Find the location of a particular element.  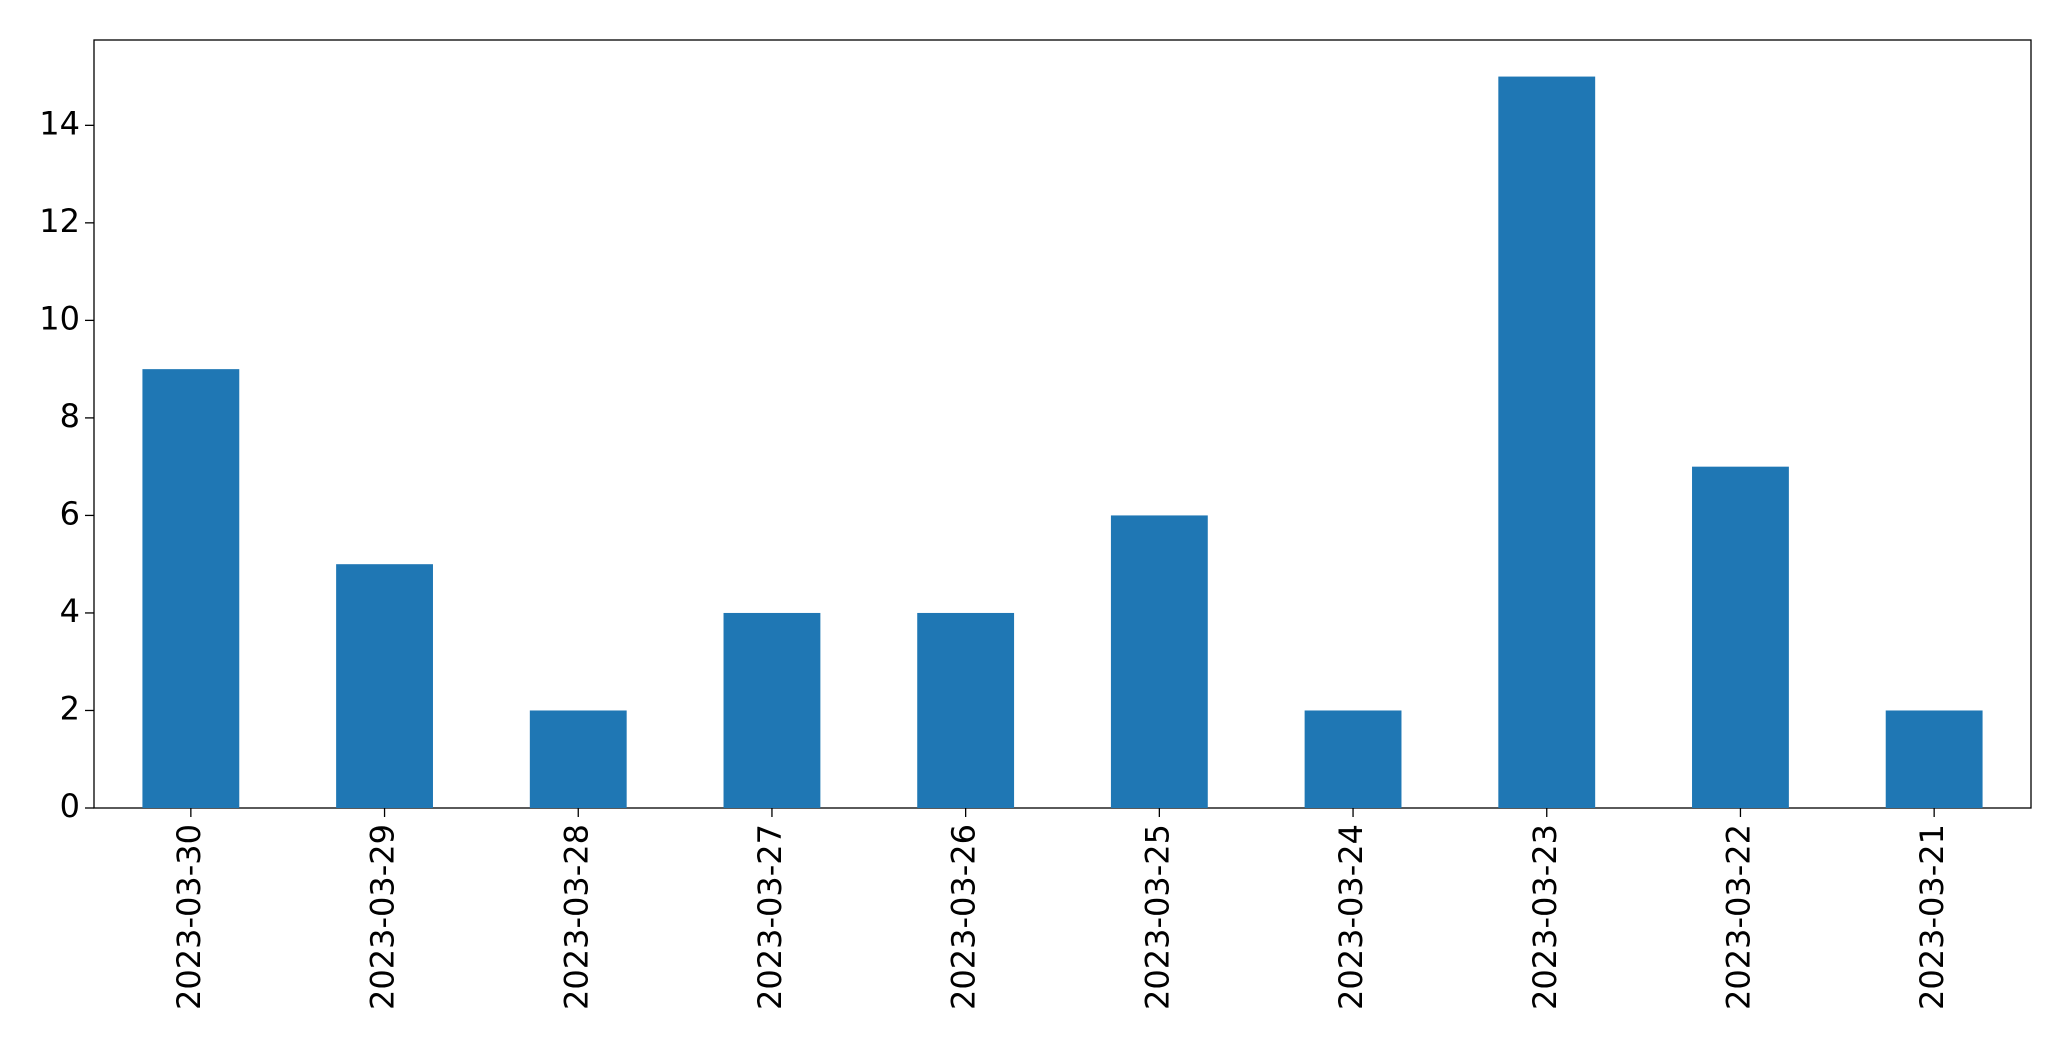

y-tick-label: 0 is located at coordinates (70, 806).